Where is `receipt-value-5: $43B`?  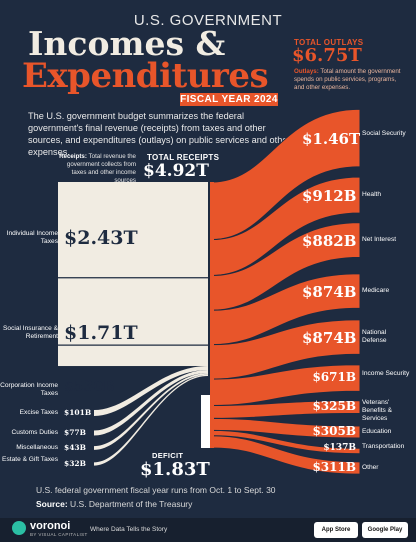 receipt-value-5: $43B is located at coordinates (75, 447).